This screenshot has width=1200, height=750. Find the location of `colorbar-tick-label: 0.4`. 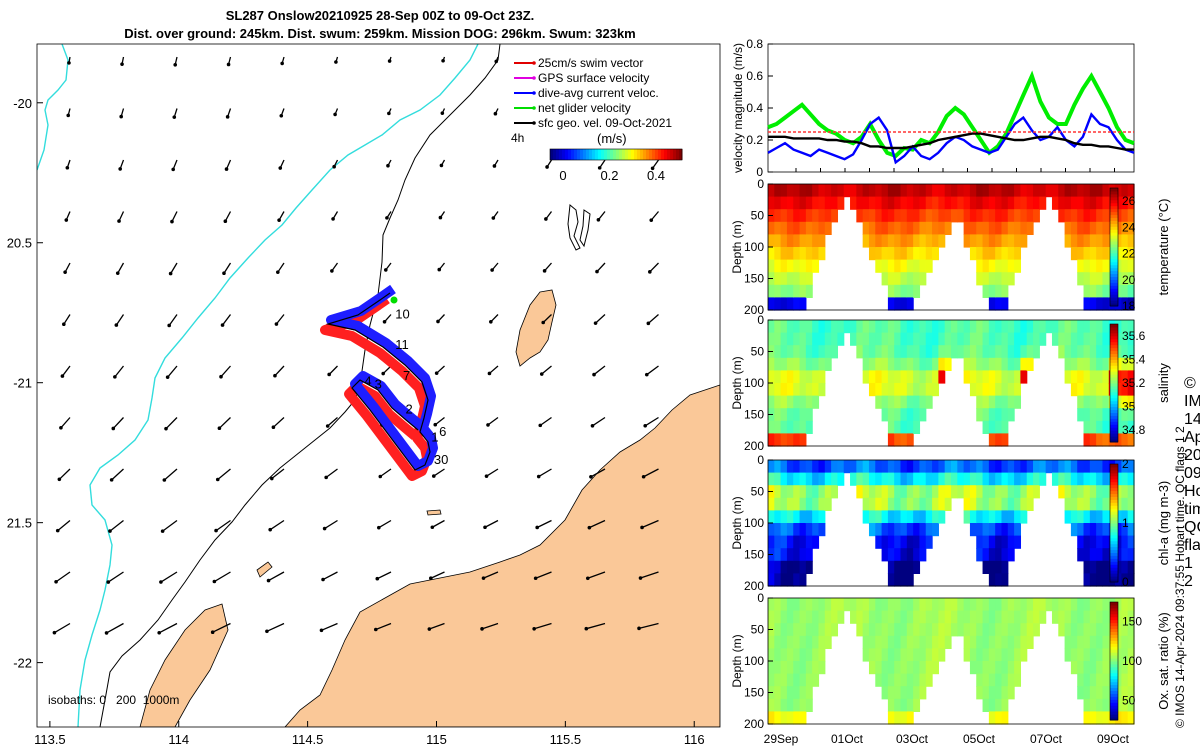

colorbar-tick-label: 0.4 is located at coordinates (656, 175).